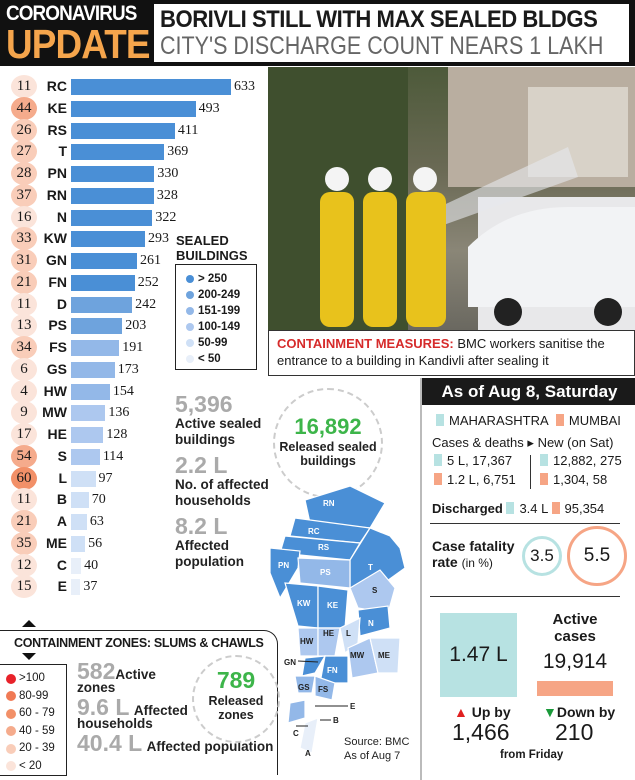 This screenshot has height=780, width=635. I want to click on bar-value-label: 63, so click(96, 521).